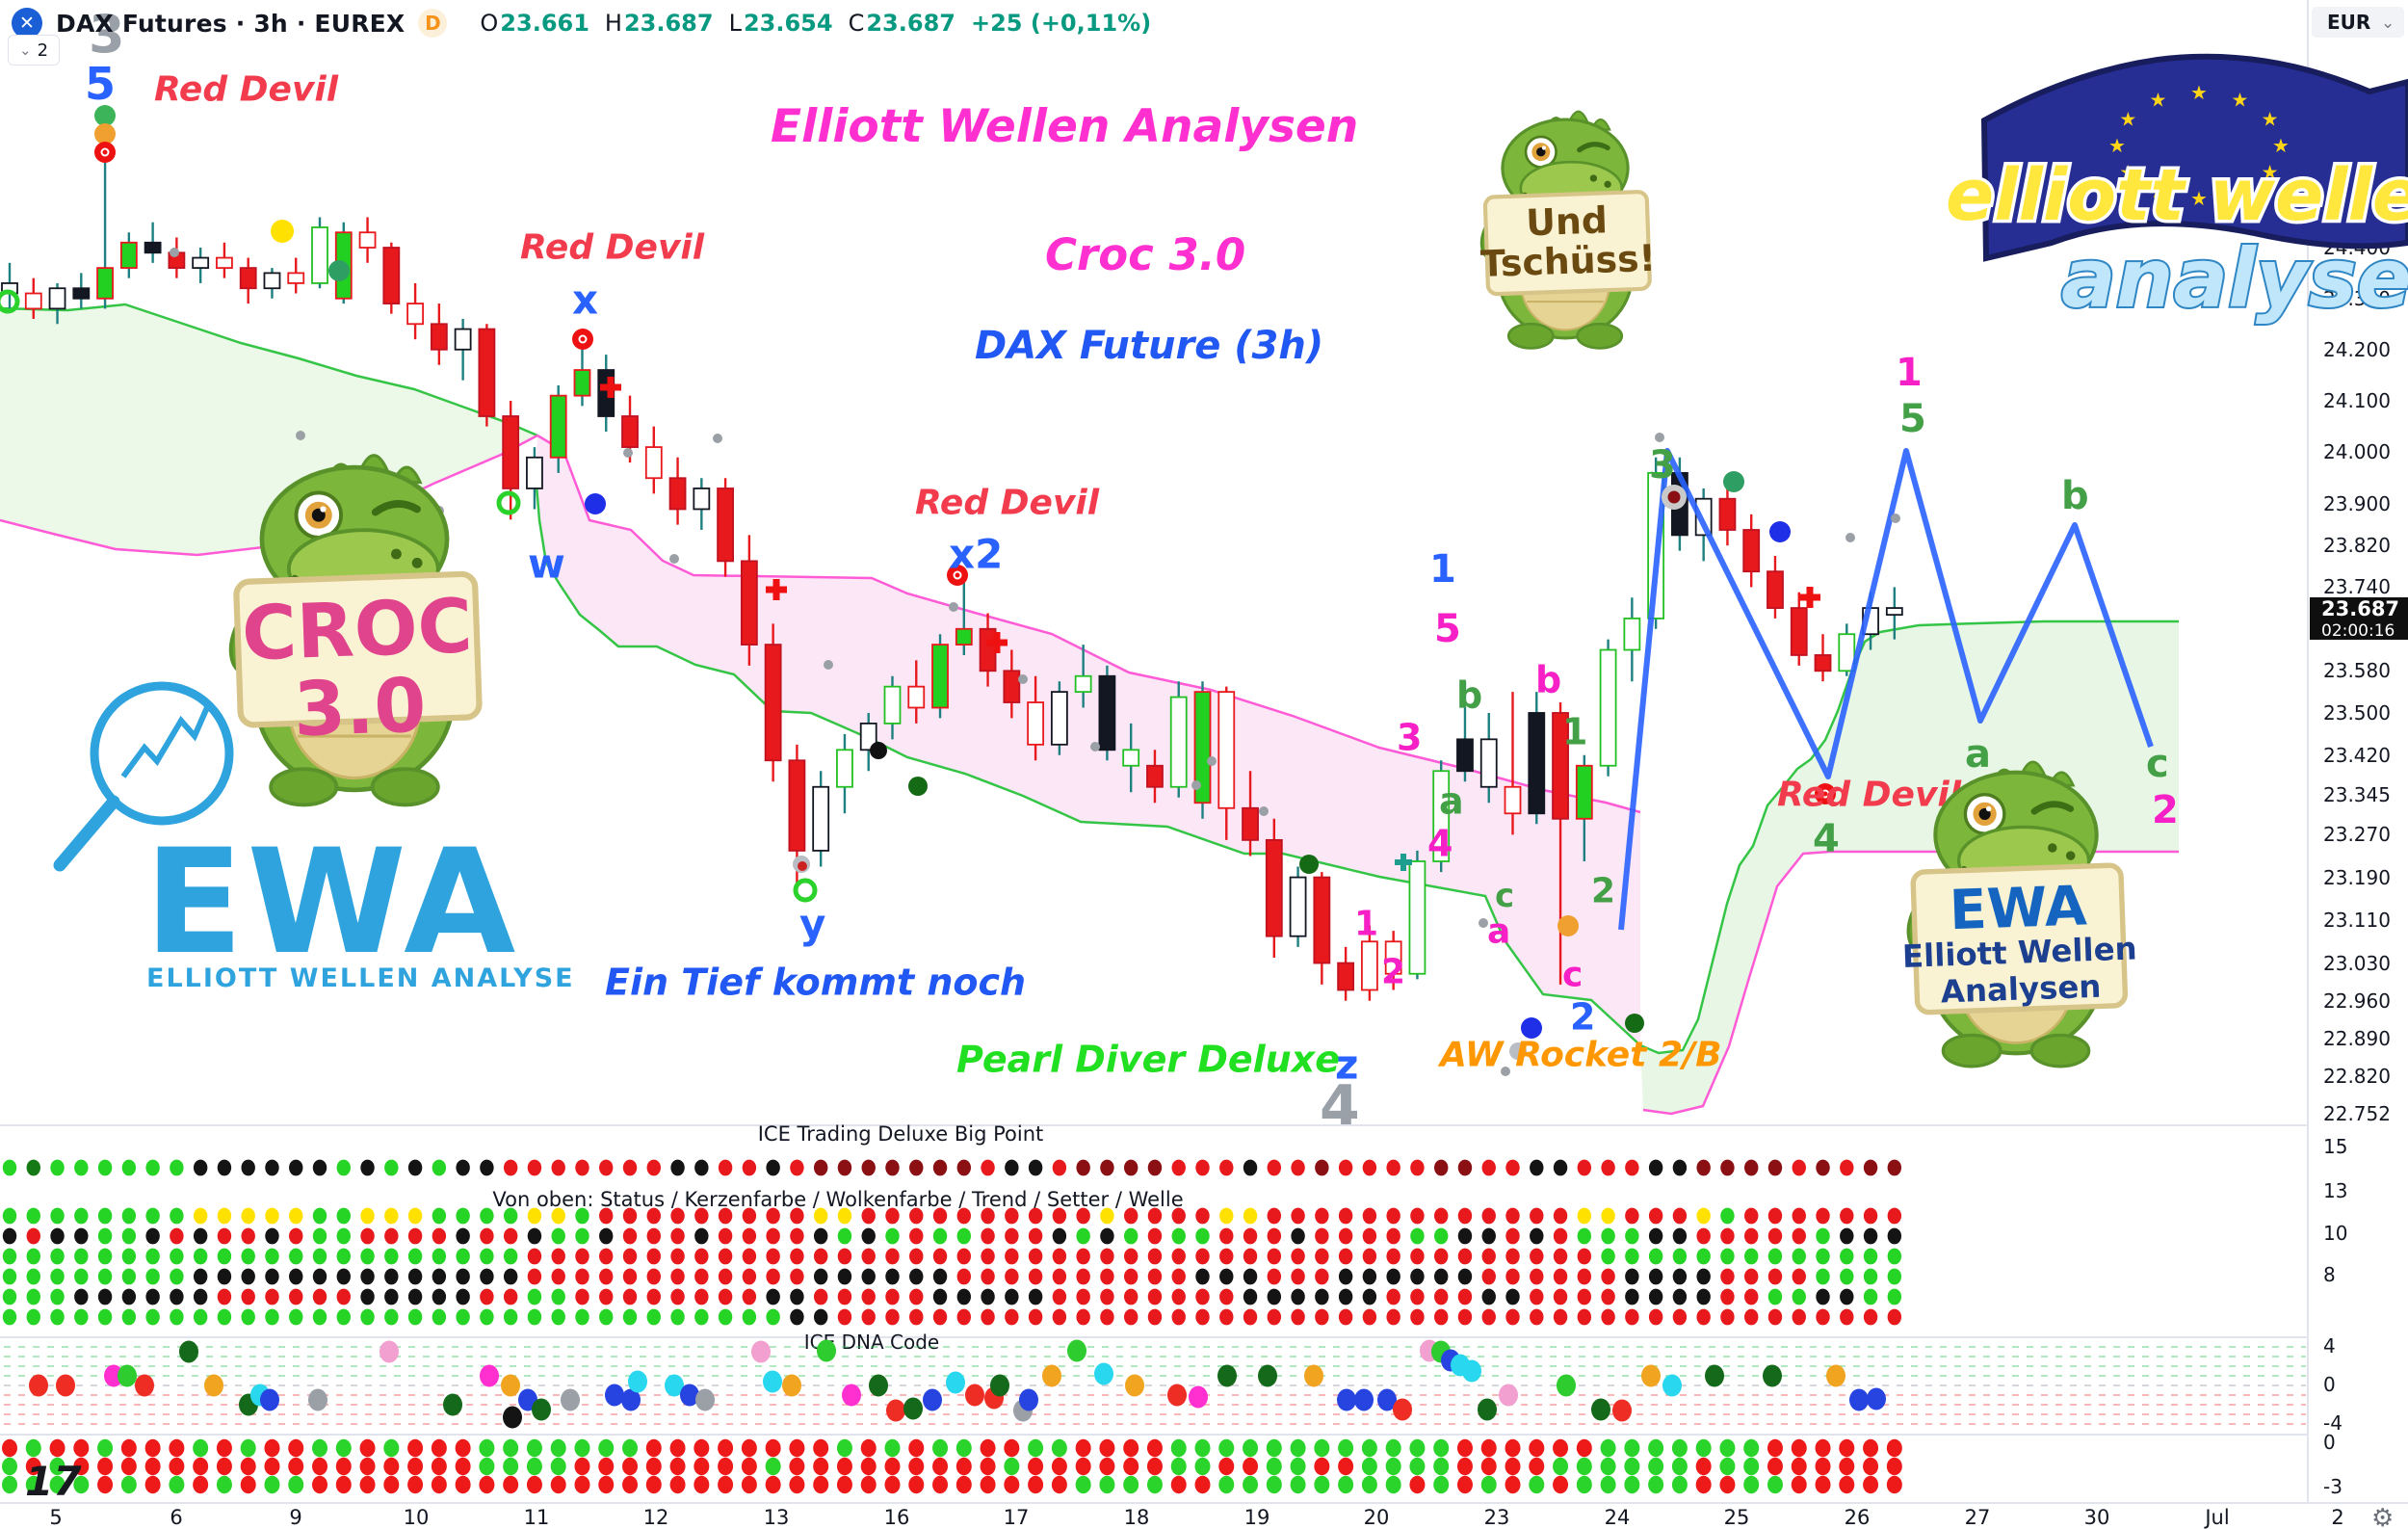  I want to click on indicator-tick: -4, so click(2333, 1423).